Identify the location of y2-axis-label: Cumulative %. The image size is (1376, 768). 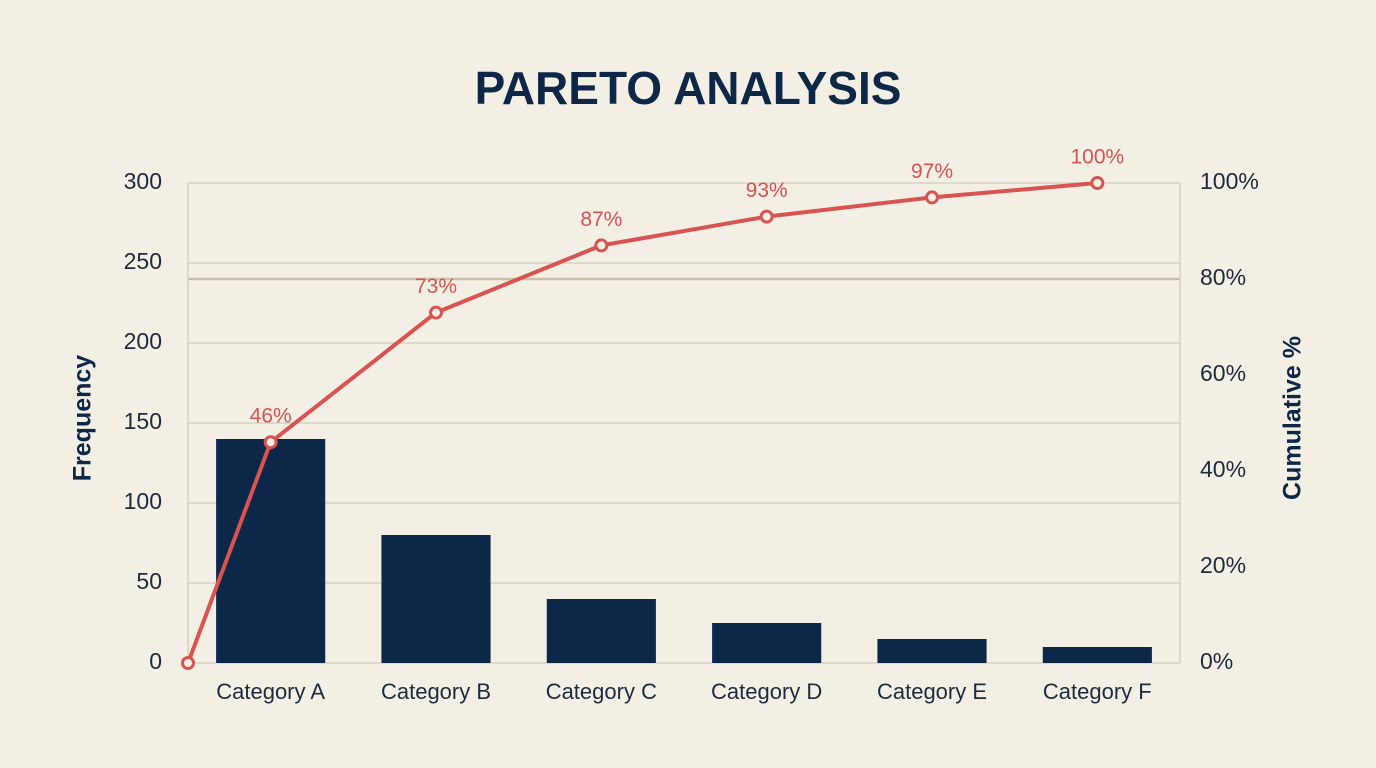
(1293, 418).